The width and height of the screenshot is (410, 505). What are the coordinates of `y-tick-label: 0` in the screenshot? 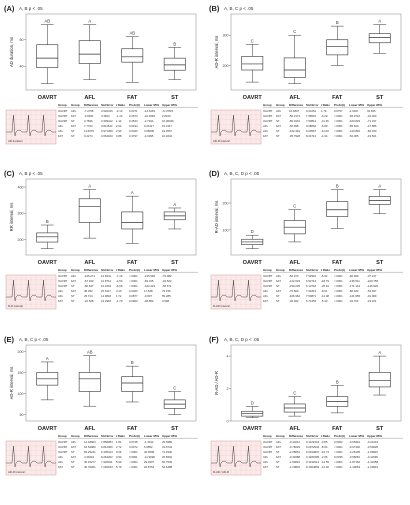 It's located at (228, 421).